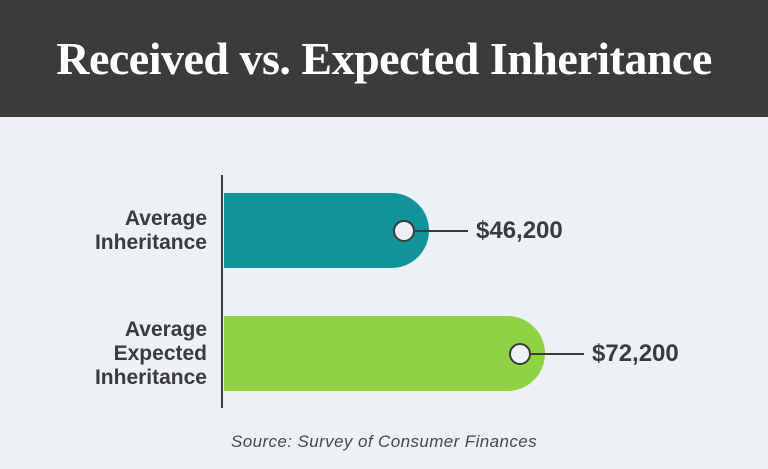  Describe the element at coordinates (222, 291) in the screenshot. I see `y-axis-line` at that location.